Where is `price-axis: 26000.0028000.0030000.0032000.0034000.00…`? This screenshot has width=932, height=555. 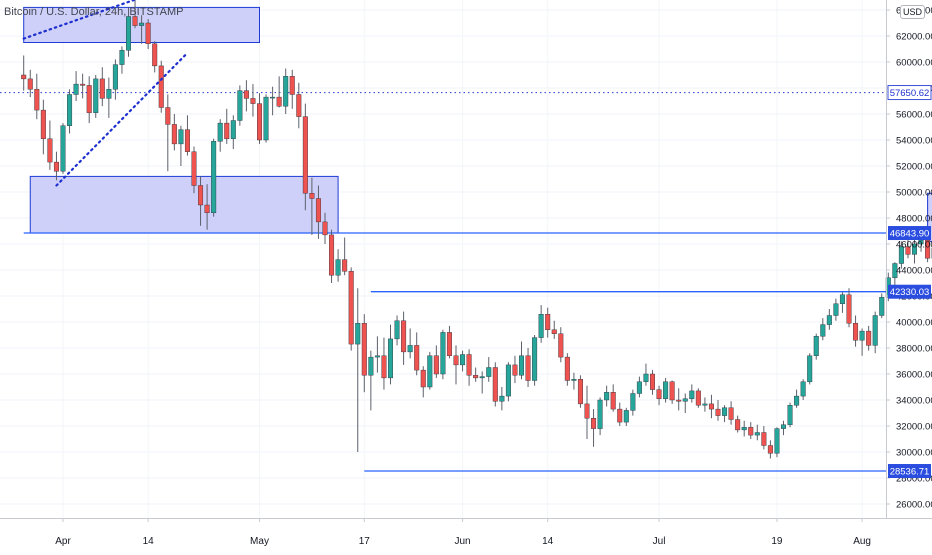 price-axis: 26000.0028000.0030000.0032000.0034000.00… is located at coordinates (909, 259).